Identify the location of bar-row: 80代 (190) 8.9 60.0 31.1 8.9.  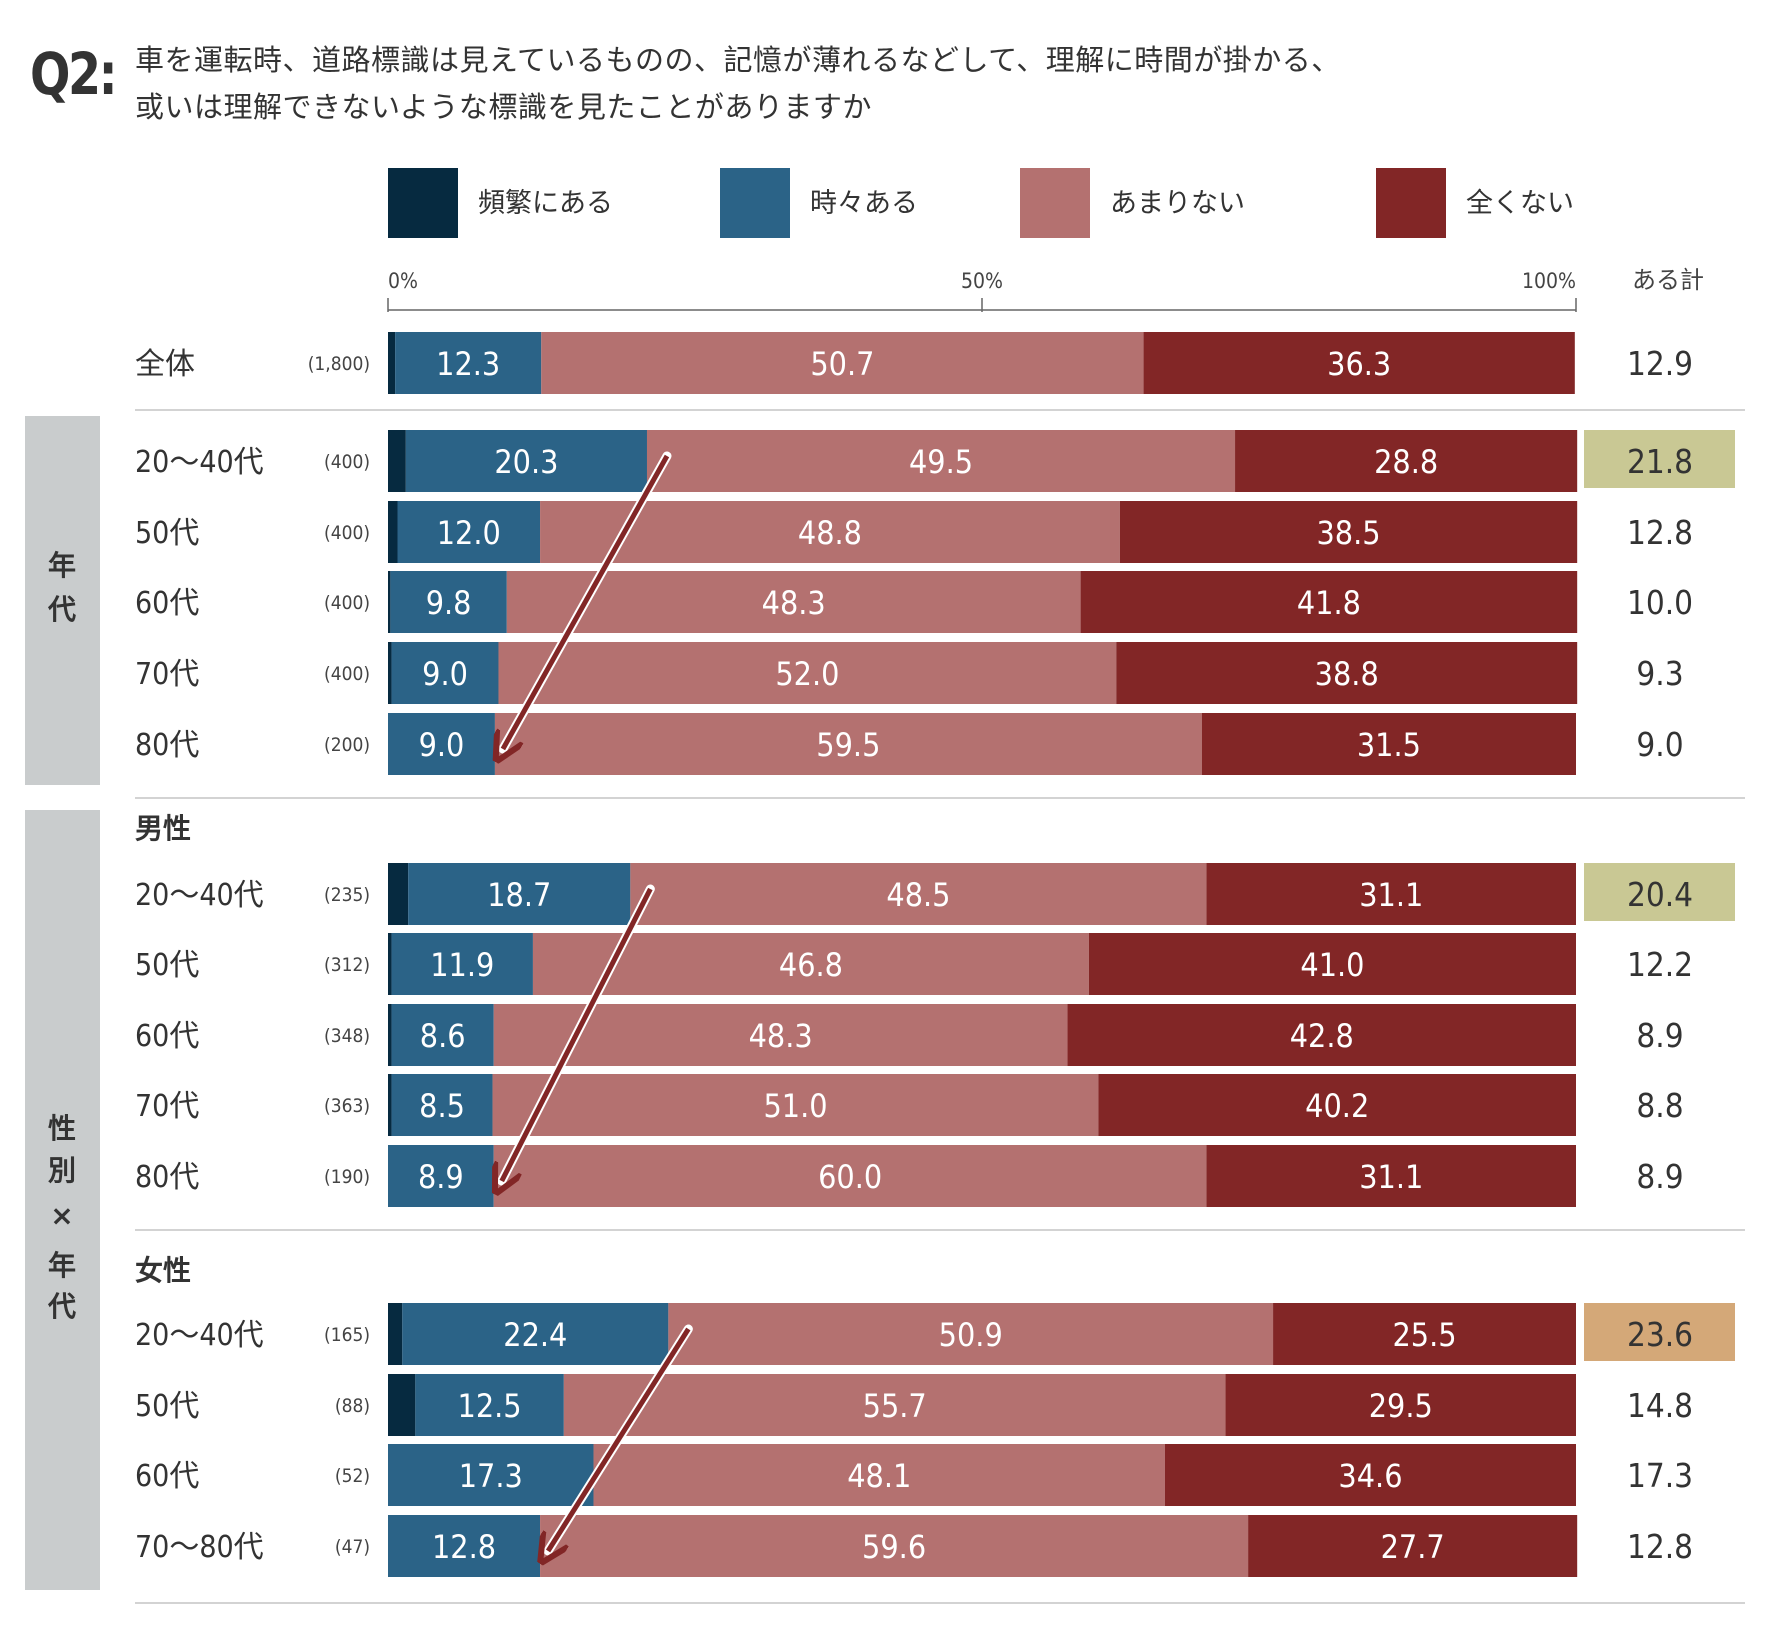
(909, 1176).